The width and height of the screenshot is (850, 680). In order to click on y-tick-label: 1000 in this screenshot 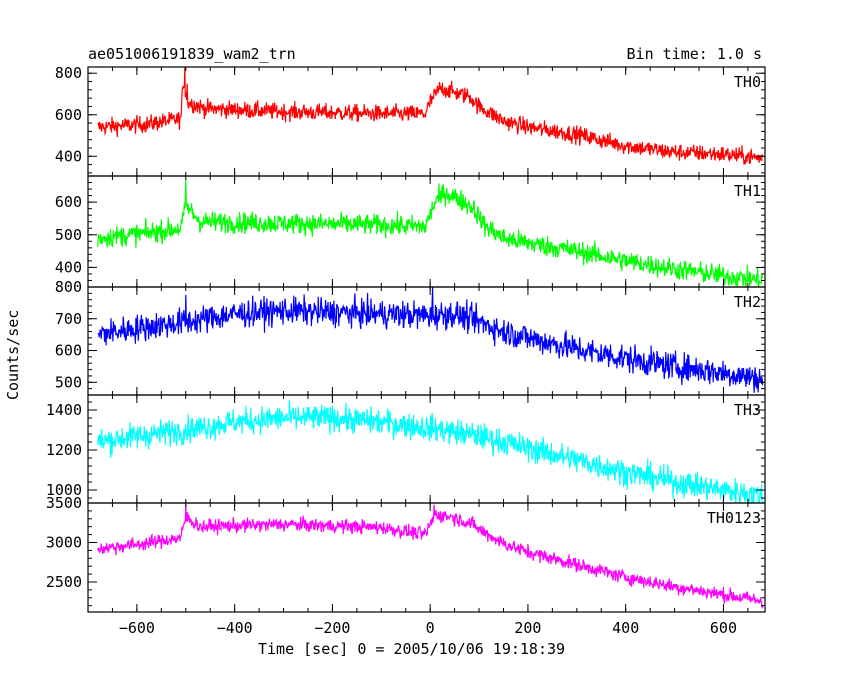, I will do `click(64, 490)`.